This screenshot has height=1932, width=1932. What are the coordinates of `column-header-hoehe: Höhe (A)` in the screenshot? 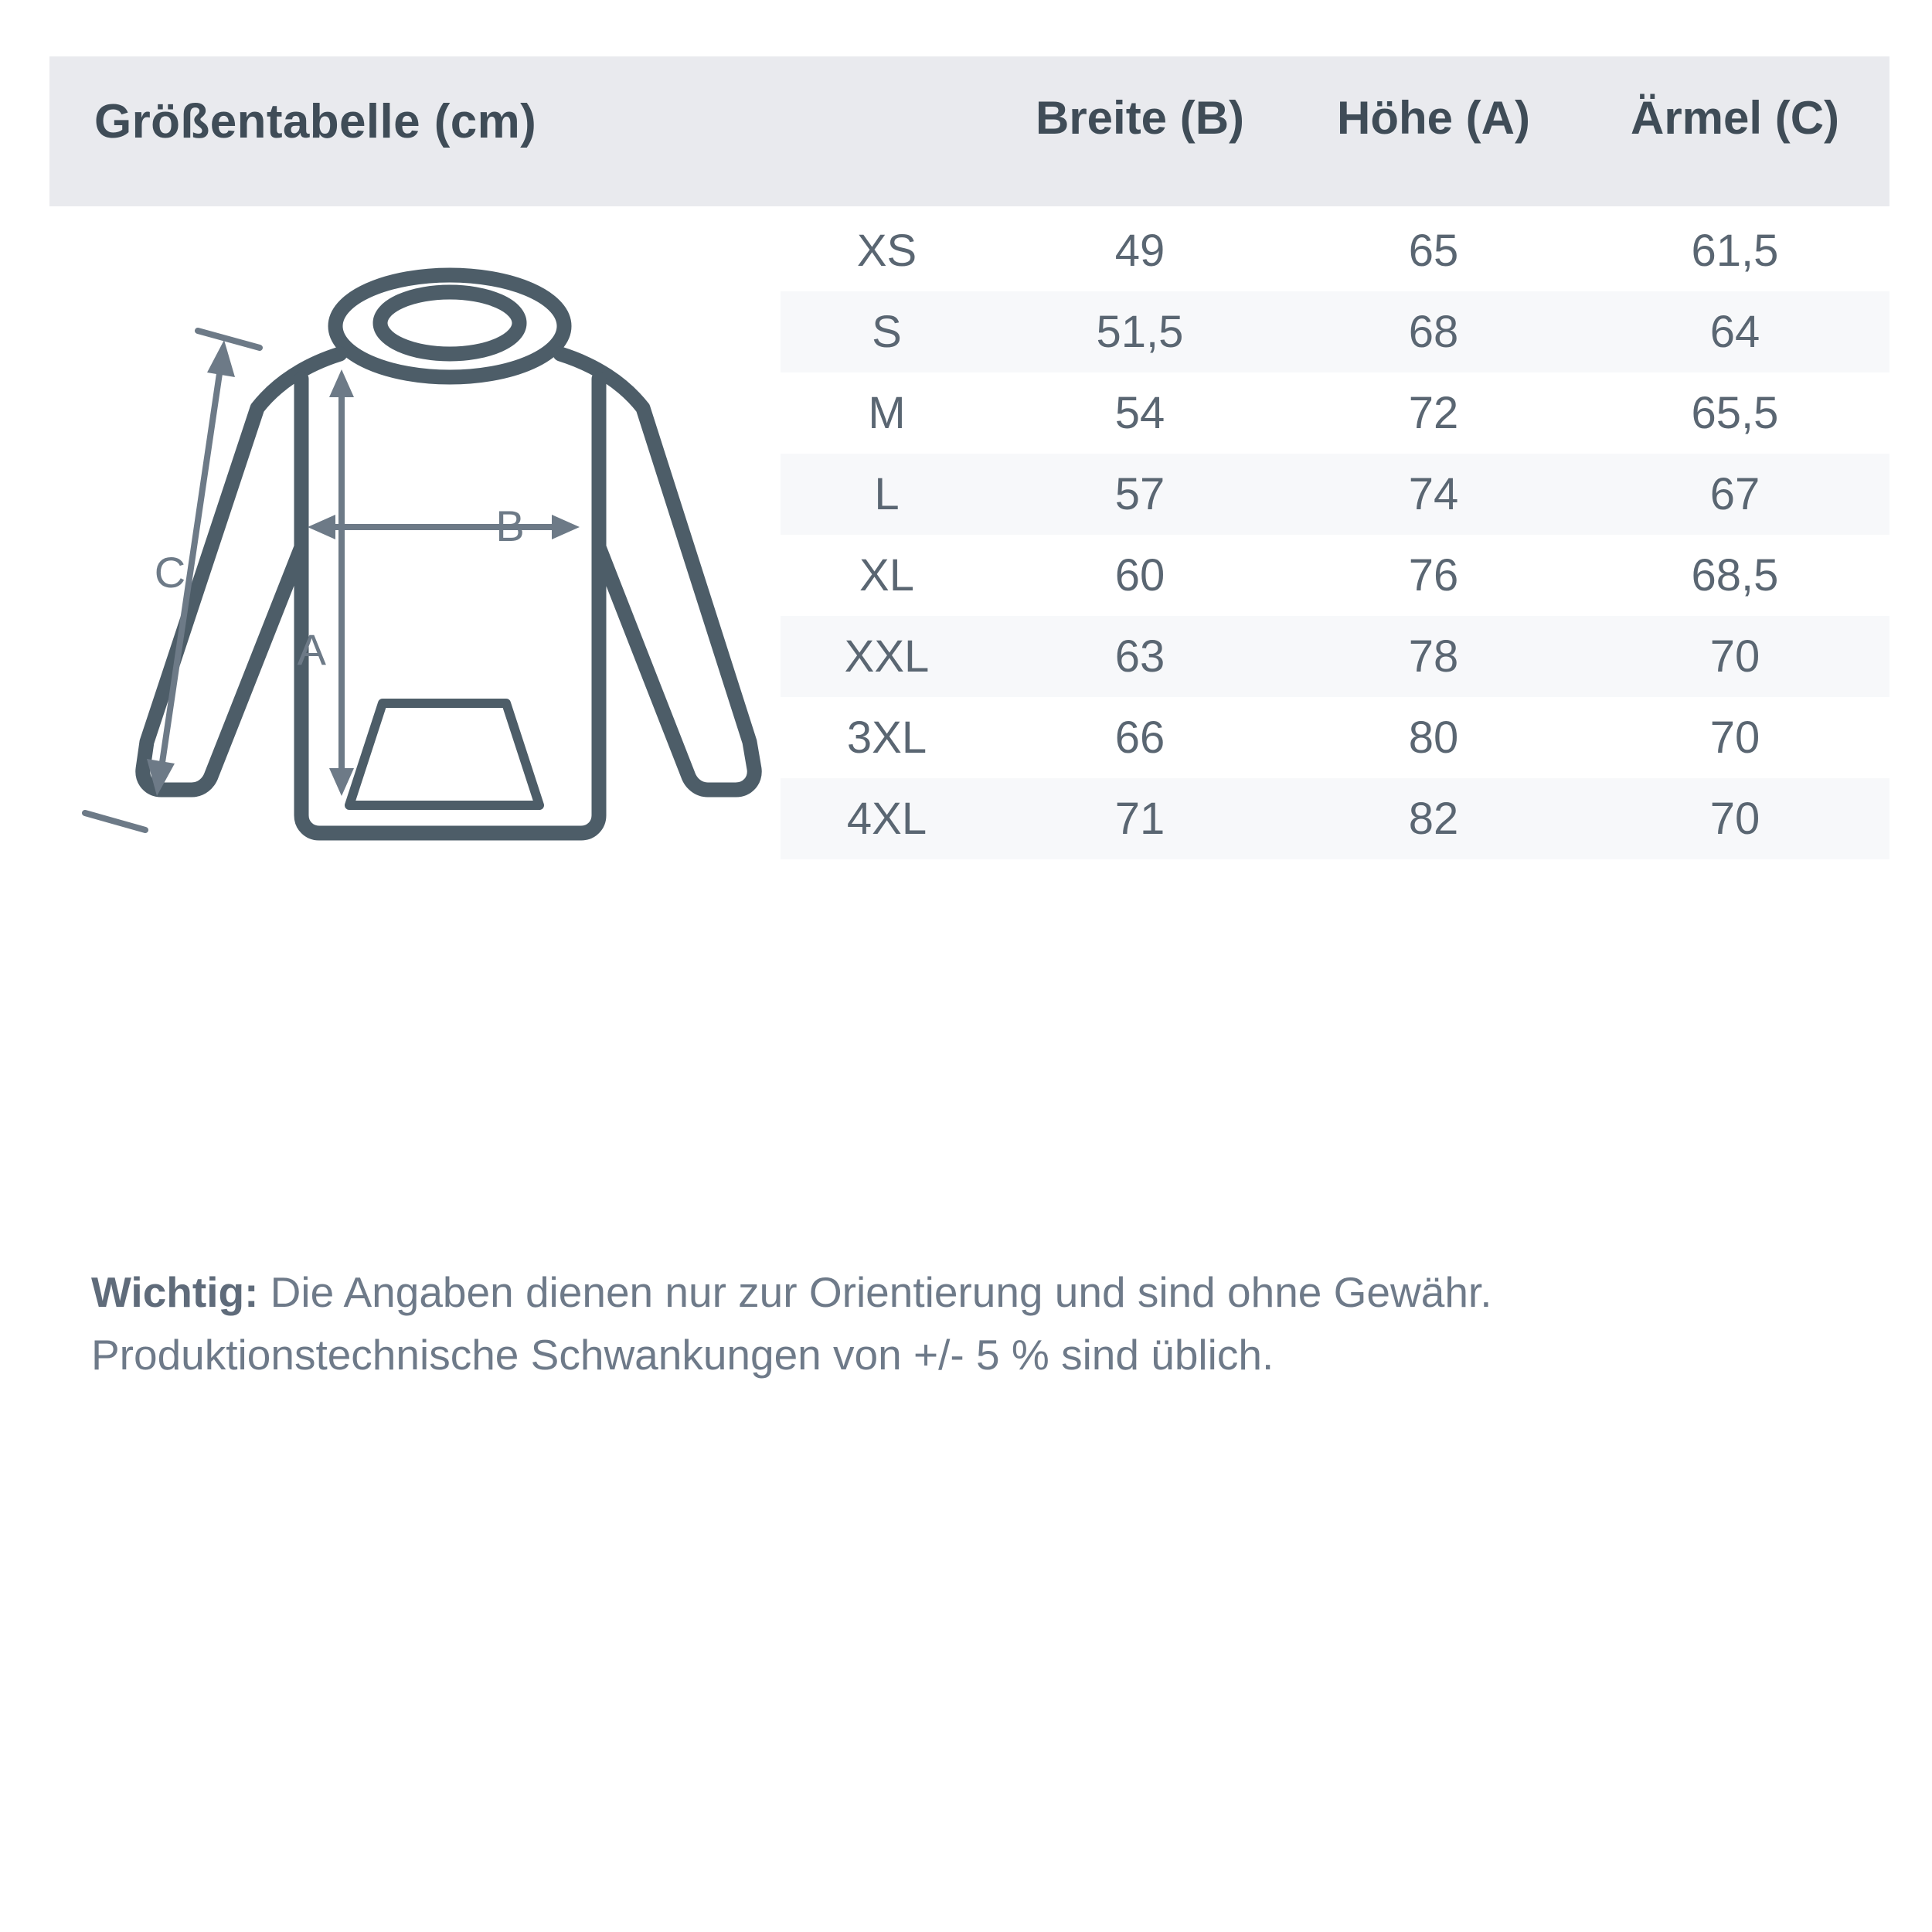 It's located at (1433, 118).